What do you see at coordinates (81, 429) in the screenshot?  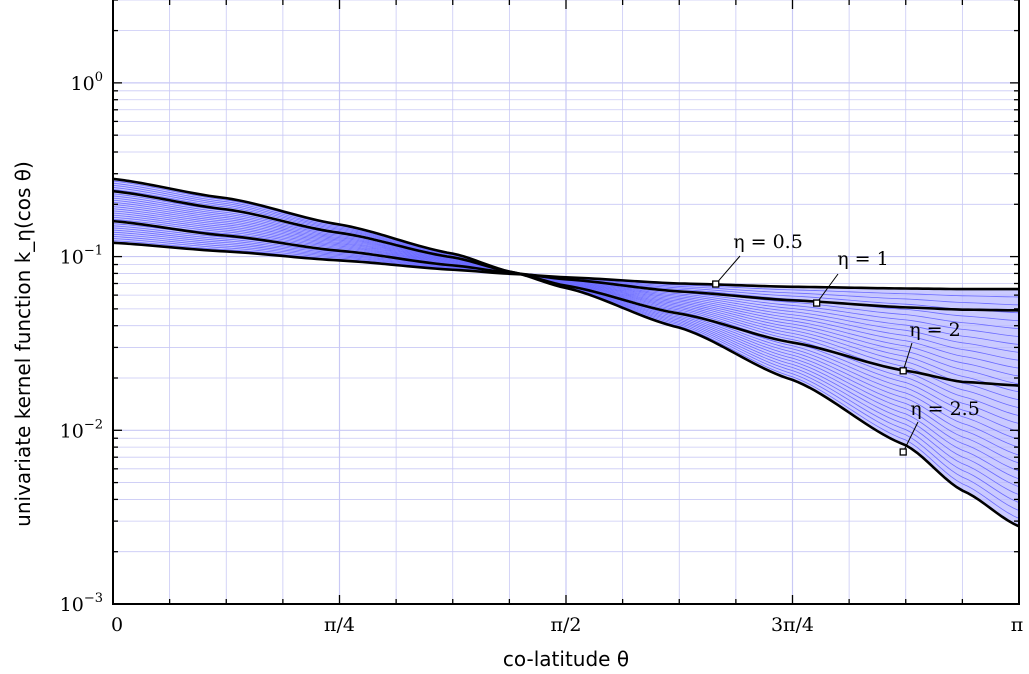 I see `y-tick-label: 10⁻²` at bounding box center [81, 429].